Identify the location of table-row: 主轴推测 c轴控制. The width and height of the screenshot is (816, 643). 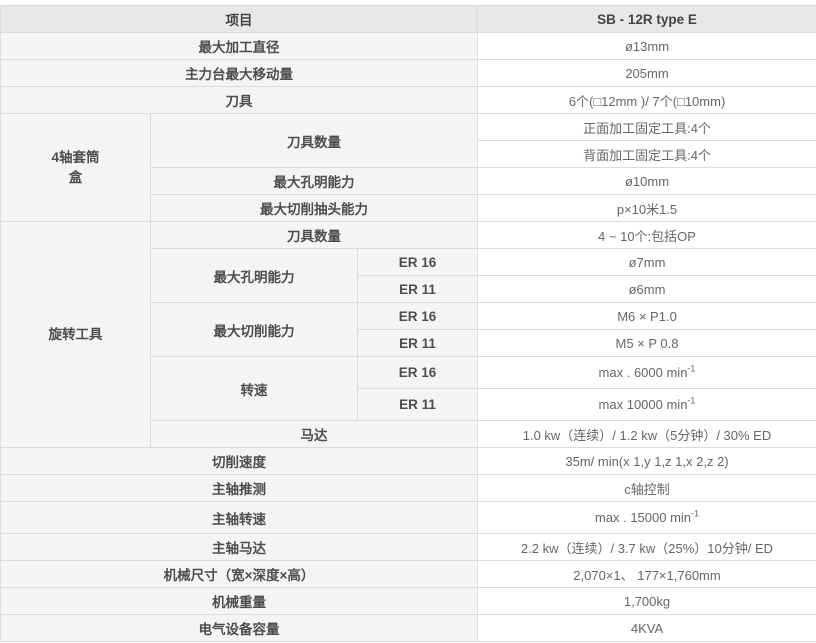
(408, 488).